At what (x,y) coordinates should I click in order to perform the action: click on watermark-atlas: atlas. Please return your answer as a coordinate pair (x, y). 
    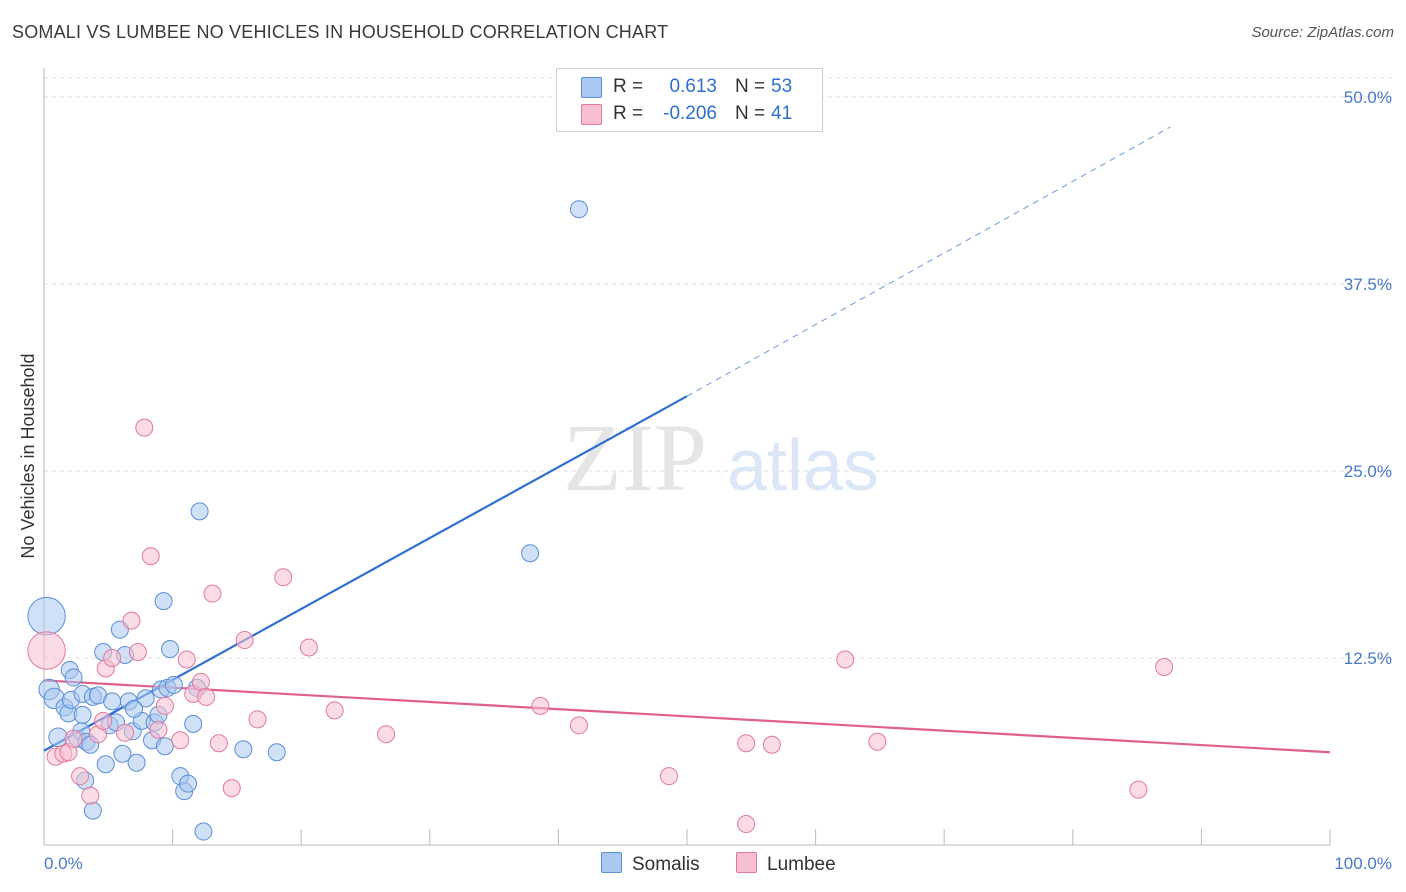
    Looking at the image, I should click on (803, 466).